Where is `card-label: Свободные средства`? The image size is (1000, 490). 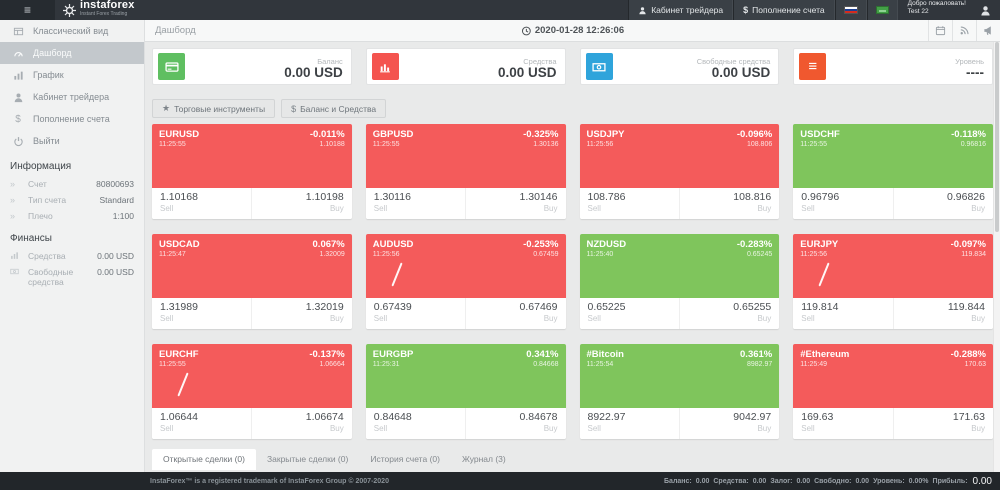
card-label: Свободные средства is located at coordinates (733, 61).